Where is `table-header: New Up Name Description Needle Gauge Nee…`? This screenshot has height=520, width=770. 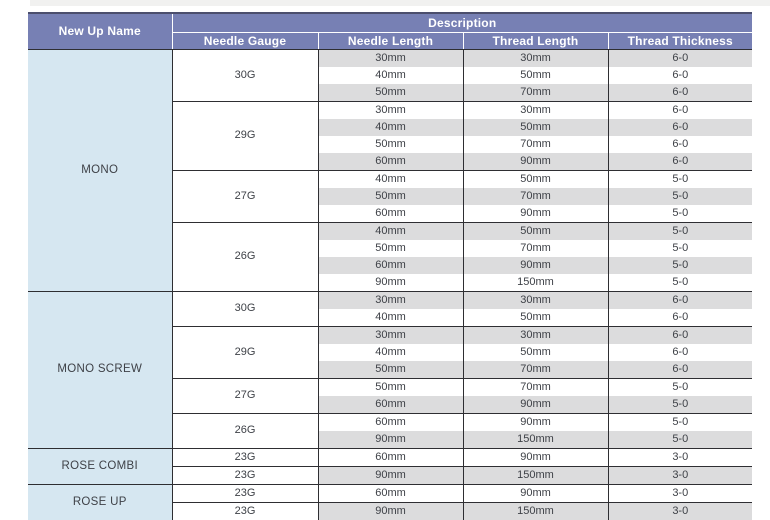
table-header: New Up Name Description Needle Gauge Nee… is located at coordinates (390, 31).